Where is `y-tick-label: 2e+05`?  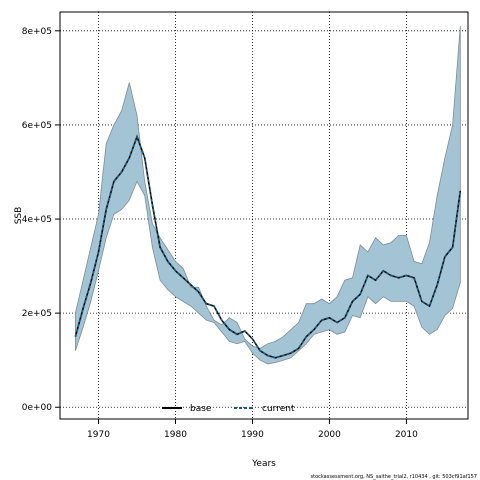
y-tick-label: 2e+05 is located at coordinates (37, 314).